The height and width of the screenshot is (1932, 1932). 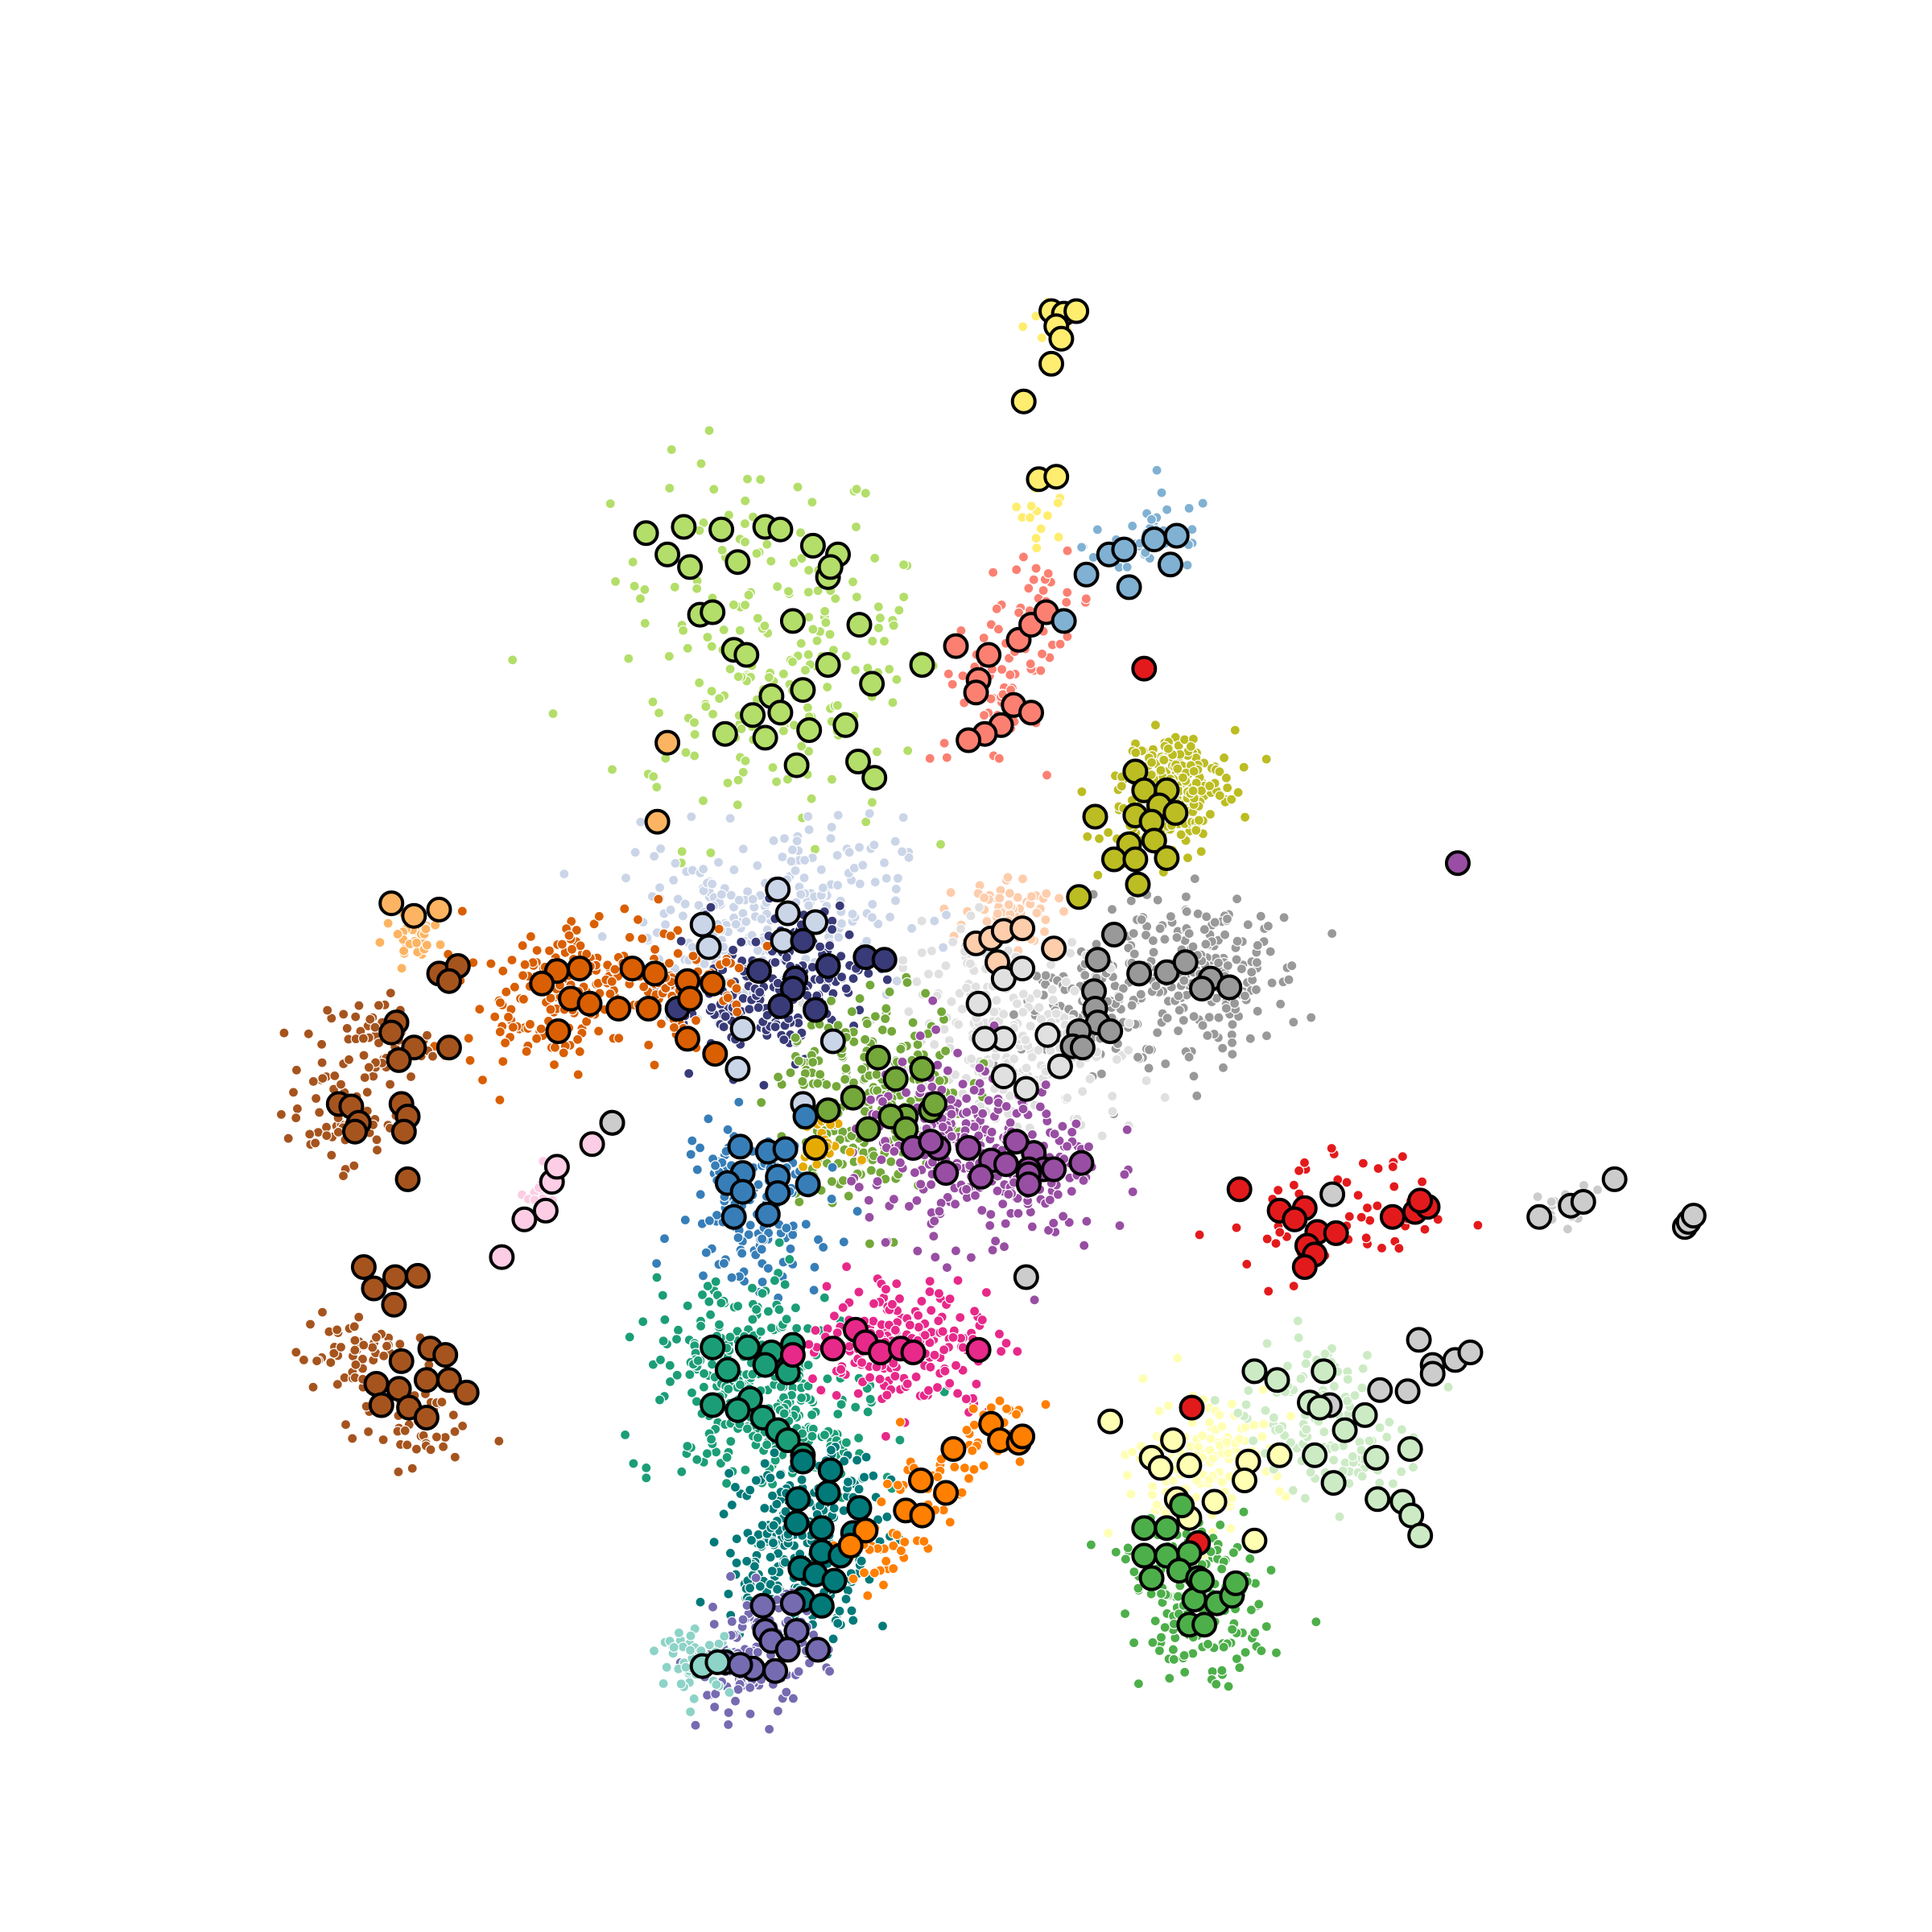 I want to click on background-point-peach, so click(x=1007, y=877).